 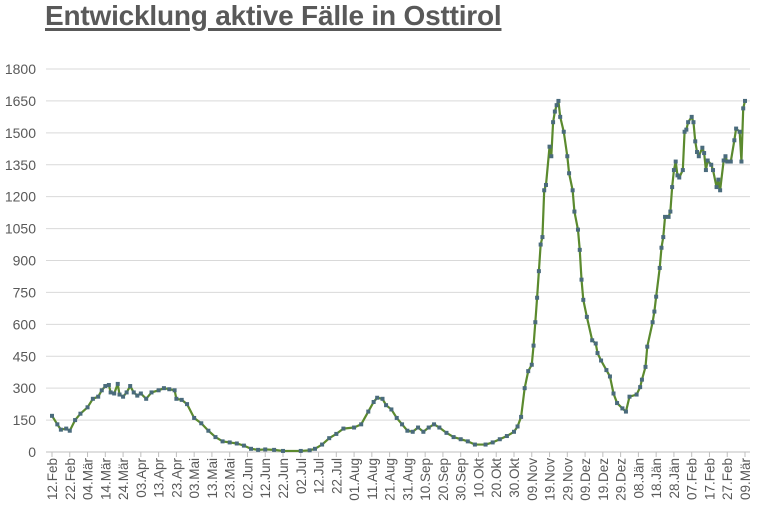 I want to click on x-tick-label: 27.Feb, so click(x=727, y=479).